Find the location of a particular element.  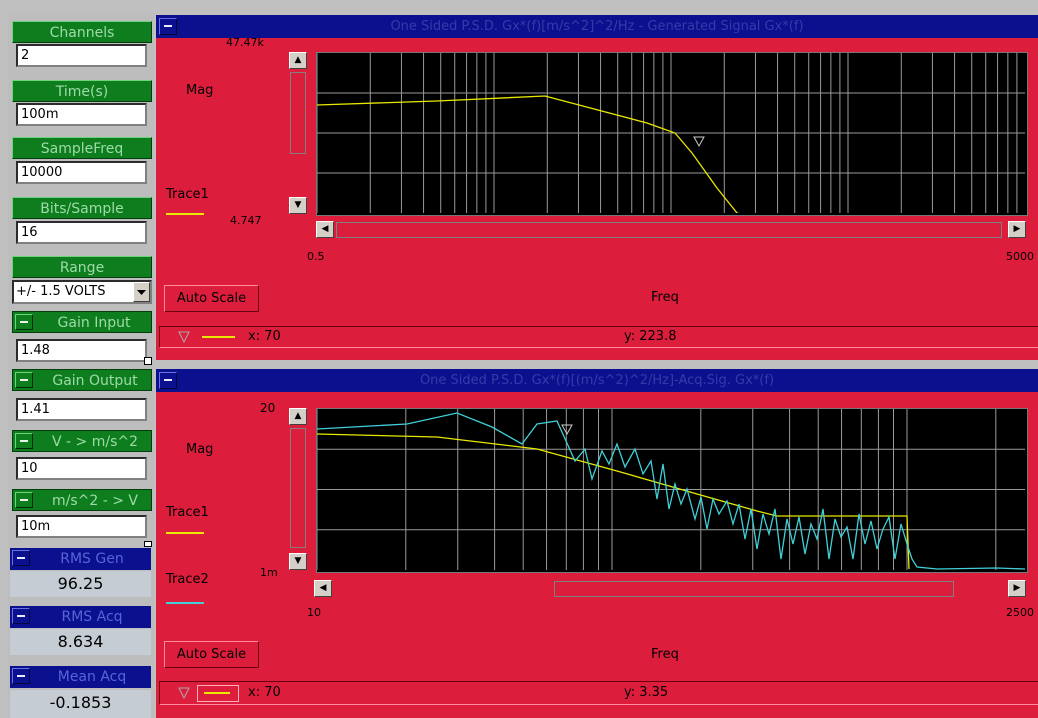

rms-gen-label: RMS Gen is located at coordinates (92, 559).